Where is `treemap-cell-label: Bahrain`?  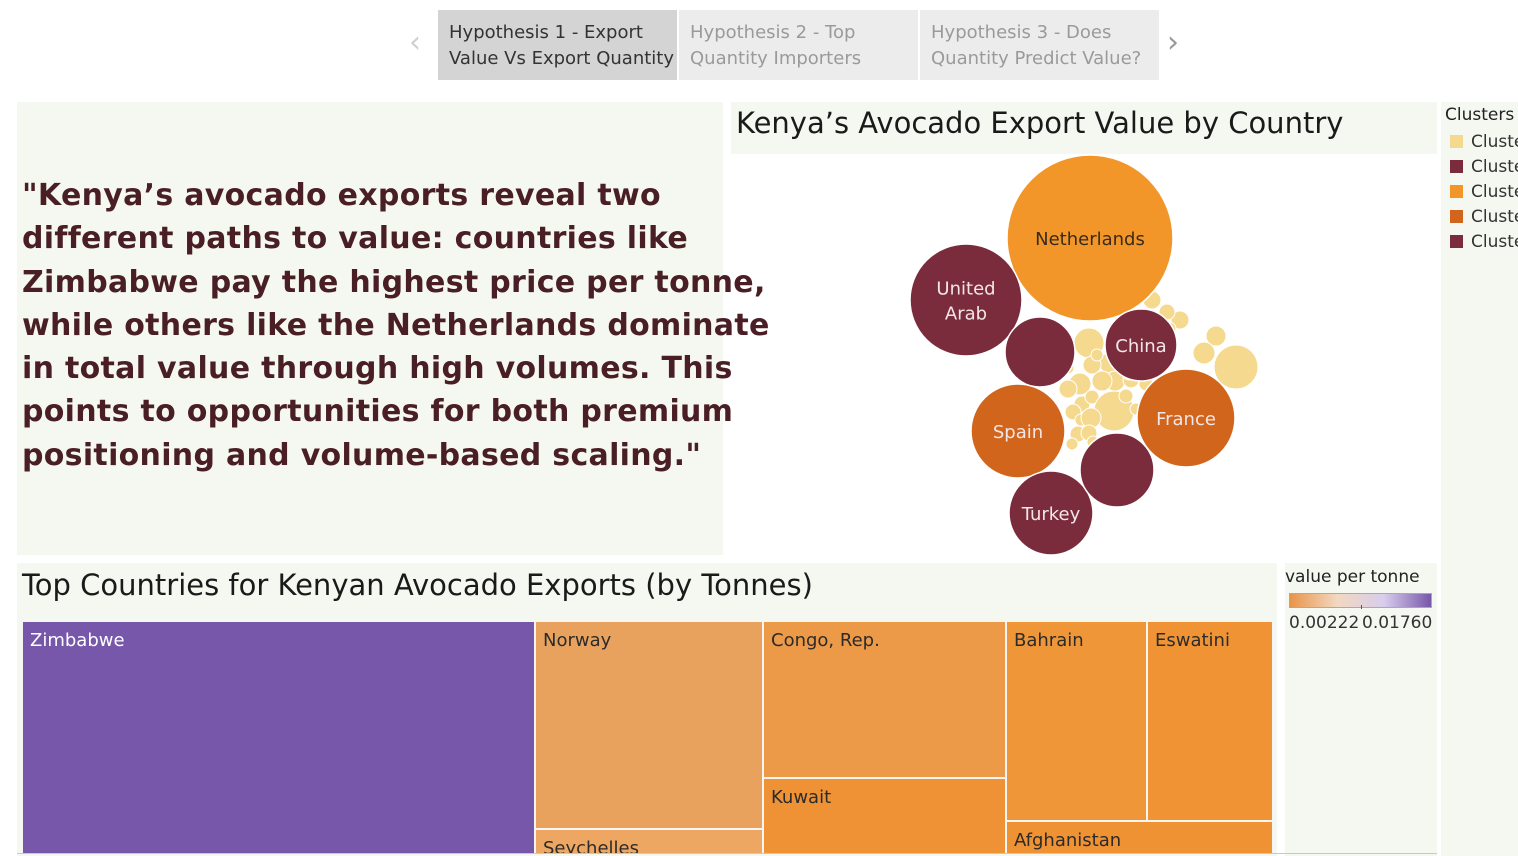 treemap-cell-label: Bahrain is located at coordinates (1049, 640).